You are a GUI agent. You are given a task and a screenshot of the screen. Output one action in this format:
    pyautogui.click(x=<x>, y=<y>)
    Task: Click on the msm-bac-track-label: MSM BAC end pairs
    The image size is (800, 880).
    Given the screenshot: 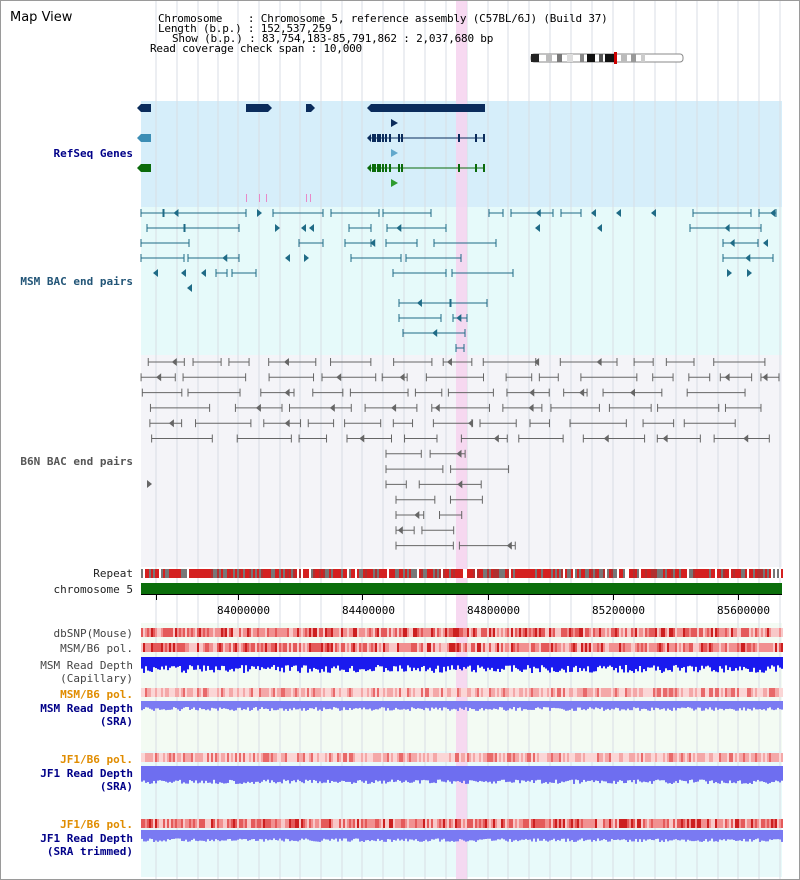 What is the action you would take?
    pyautogui.click(x=76, y=281)
    